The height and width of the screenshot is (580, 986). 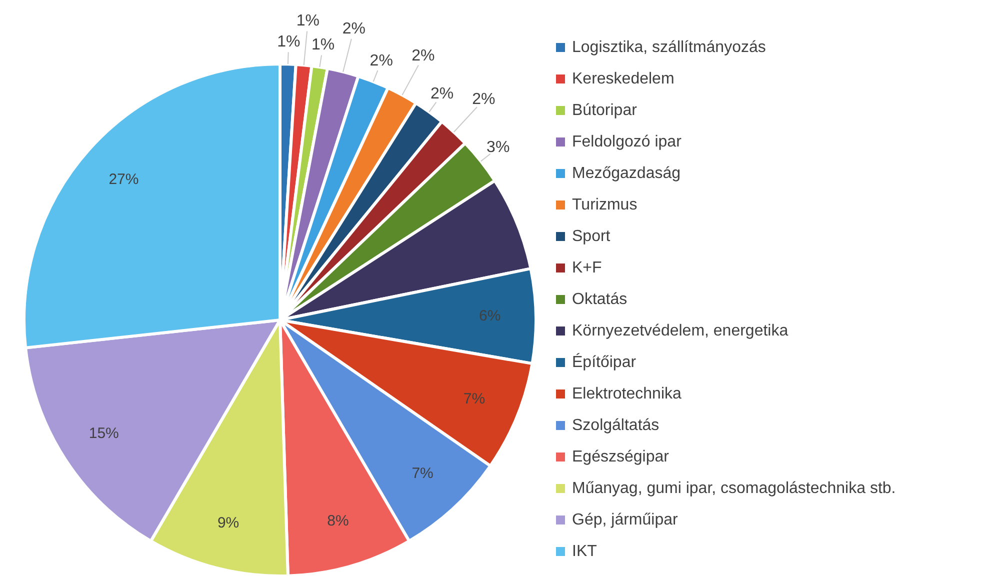 I want to click on legend-label: Elektrotechnika, so click(x=627, y=394).